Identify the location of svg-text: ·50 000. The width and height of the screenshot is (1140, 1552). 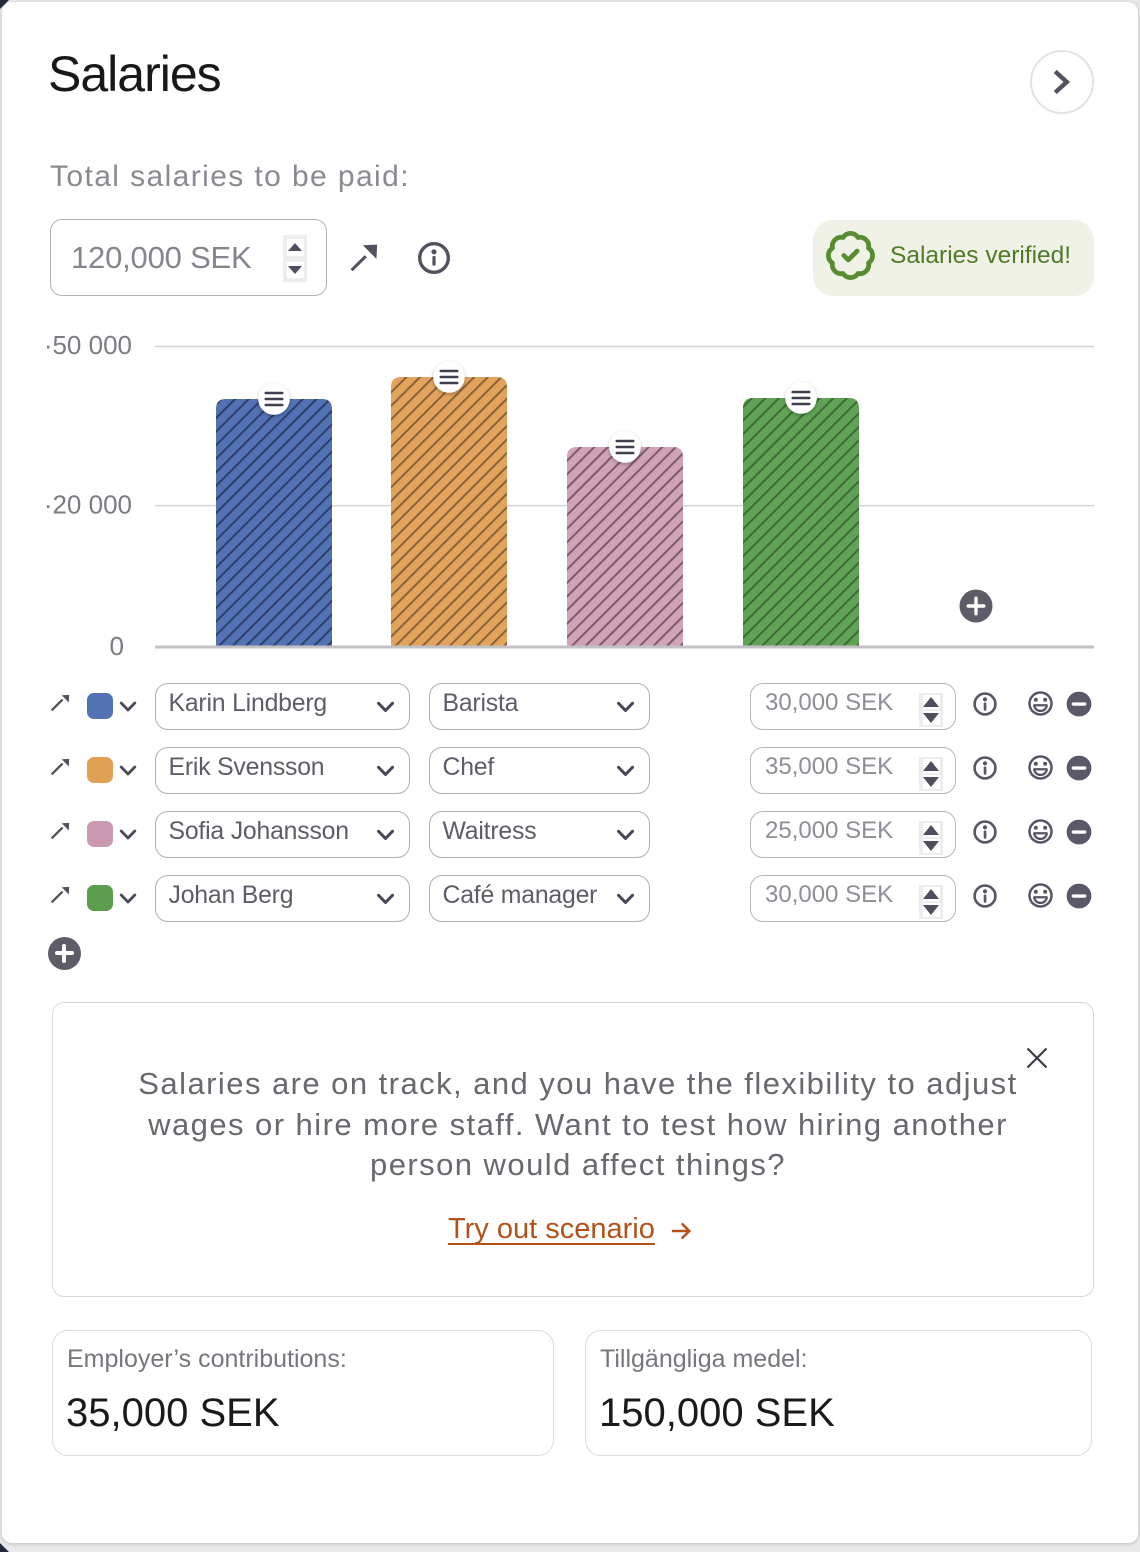
(88, 346).